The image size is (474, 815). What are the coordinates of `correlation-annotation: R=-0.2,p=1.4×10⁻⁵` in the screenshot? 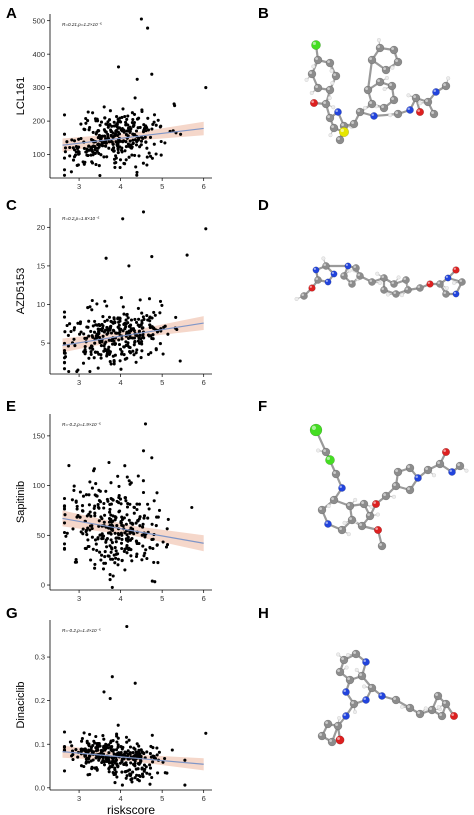 It's located at (81, 630).